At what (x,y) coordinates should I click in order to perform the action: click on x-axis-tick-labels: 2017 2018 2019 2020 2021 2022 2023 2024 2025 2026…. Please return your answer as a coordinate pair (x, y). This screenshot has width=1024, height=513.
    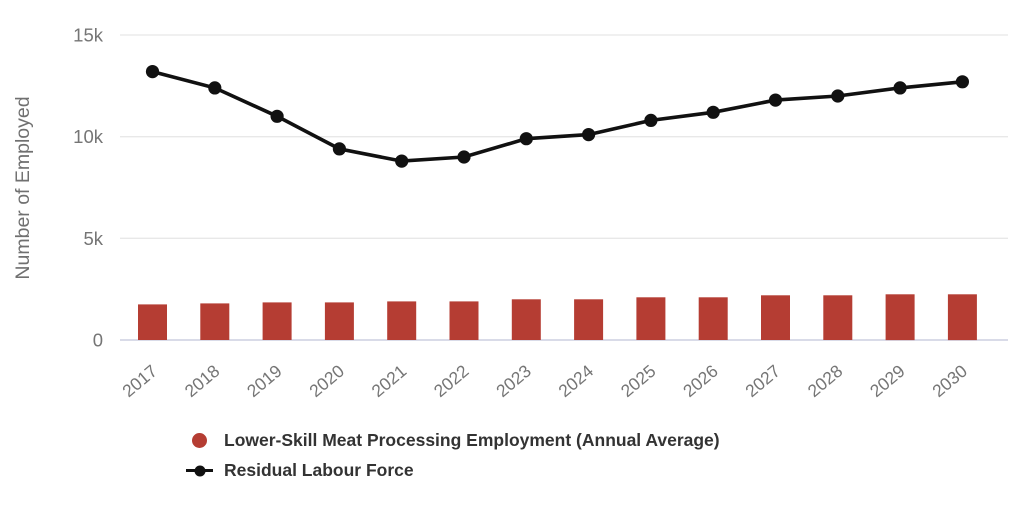
    Looking at the image, I should click on (544, 381).